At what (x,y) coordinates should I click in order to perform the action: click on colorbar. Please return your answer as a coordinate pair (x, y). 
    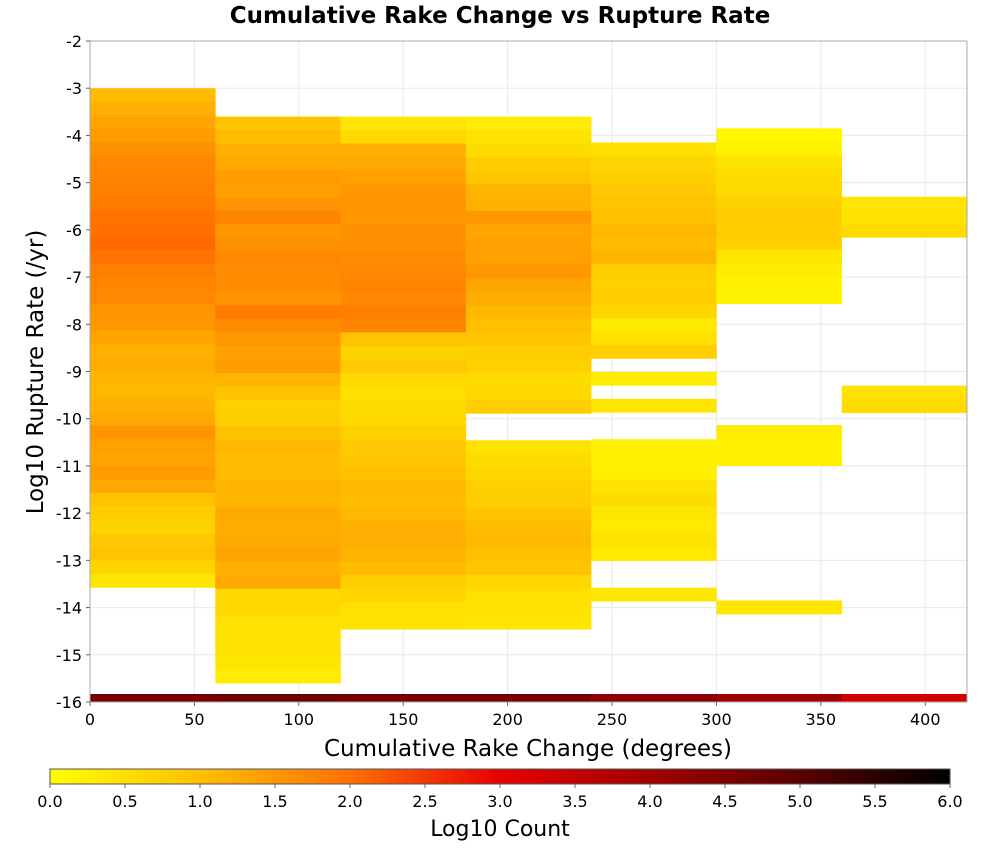
    Looking at the image, I should click on (500, 776).